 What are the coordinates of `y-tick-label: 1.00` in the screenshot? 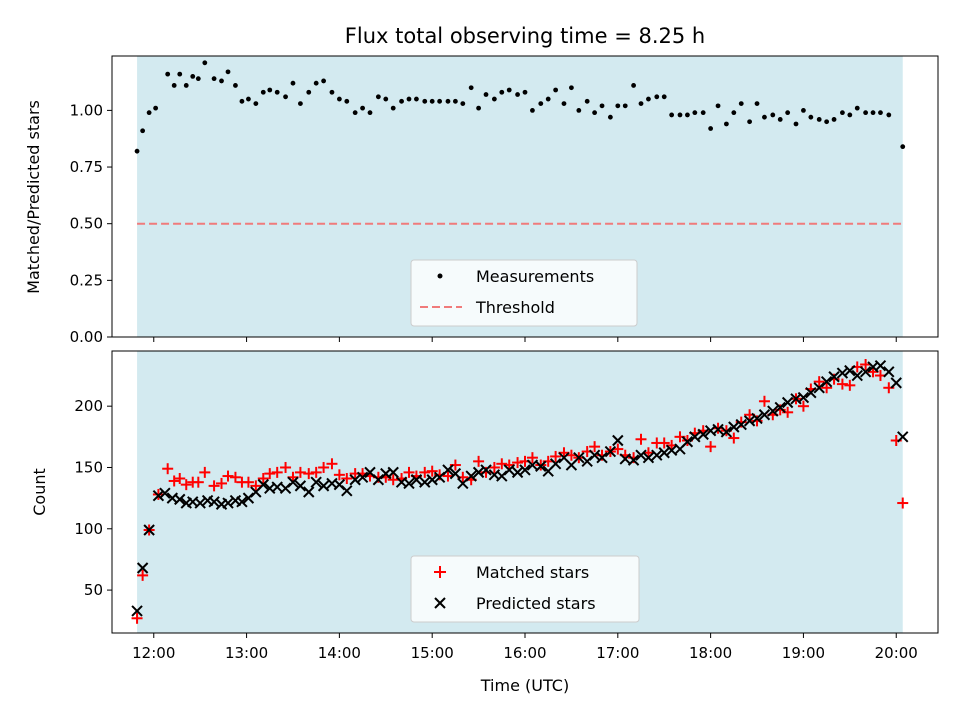 It's located at (86, 110).